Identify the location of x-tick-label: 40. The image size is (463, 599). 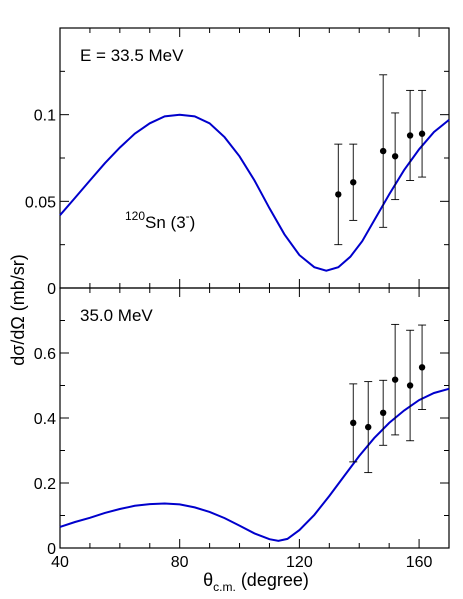
(60, 562).